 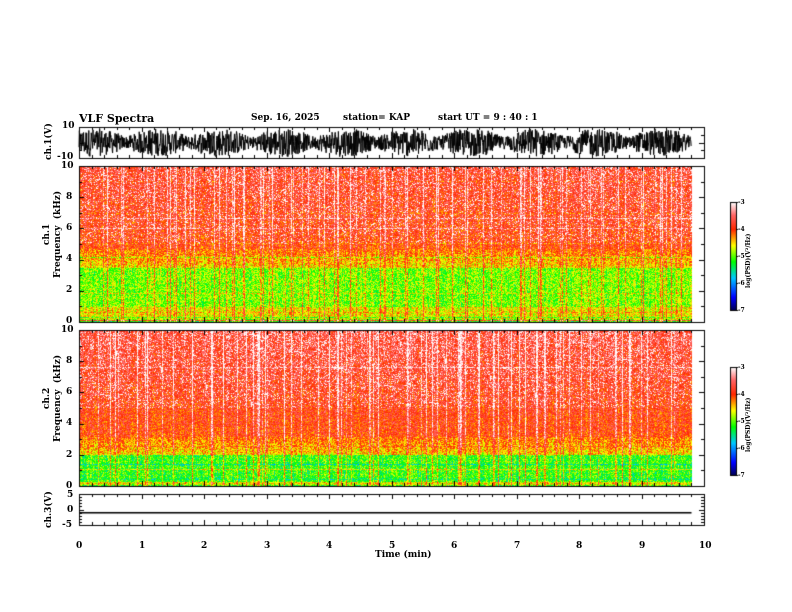 I want to click on x-tick-0: 0, so click(x=79, y=546).